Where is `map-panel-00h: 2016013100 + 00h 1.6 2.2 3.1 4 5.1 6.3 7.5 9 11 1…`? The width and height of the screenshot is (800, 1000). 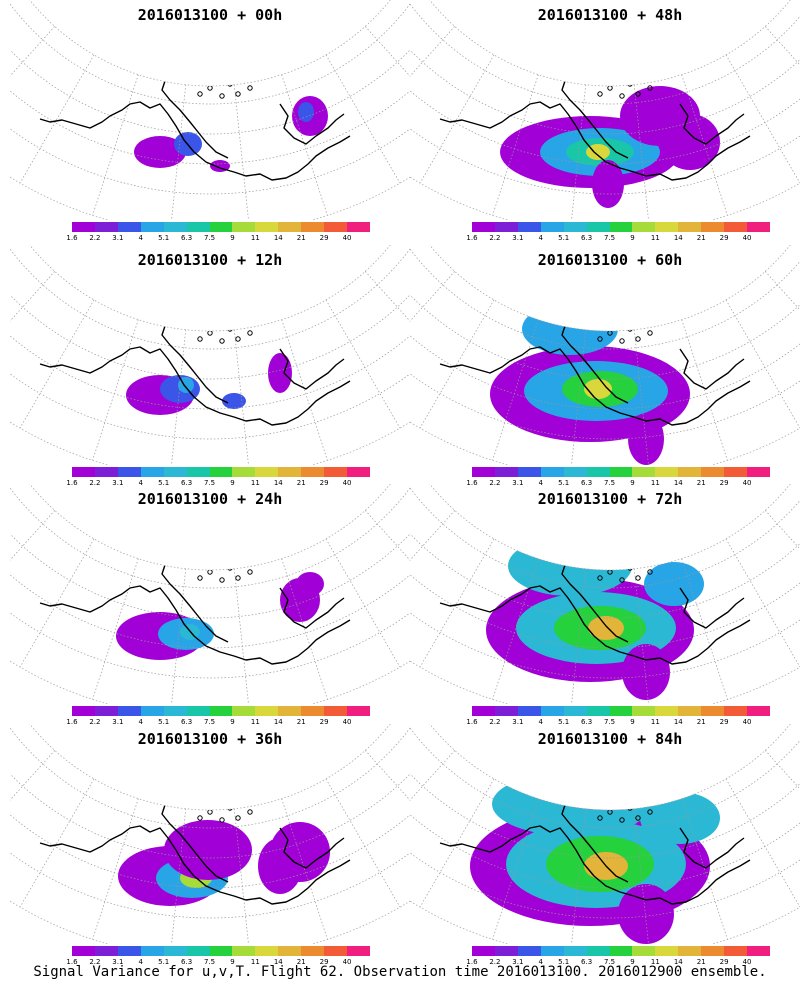 map-panel-00h: 2016013100 + 00h 1.6 2.2 3.1 4 5.1 6.3 7.5 9 11 1… is located at coordinates (210, 121).